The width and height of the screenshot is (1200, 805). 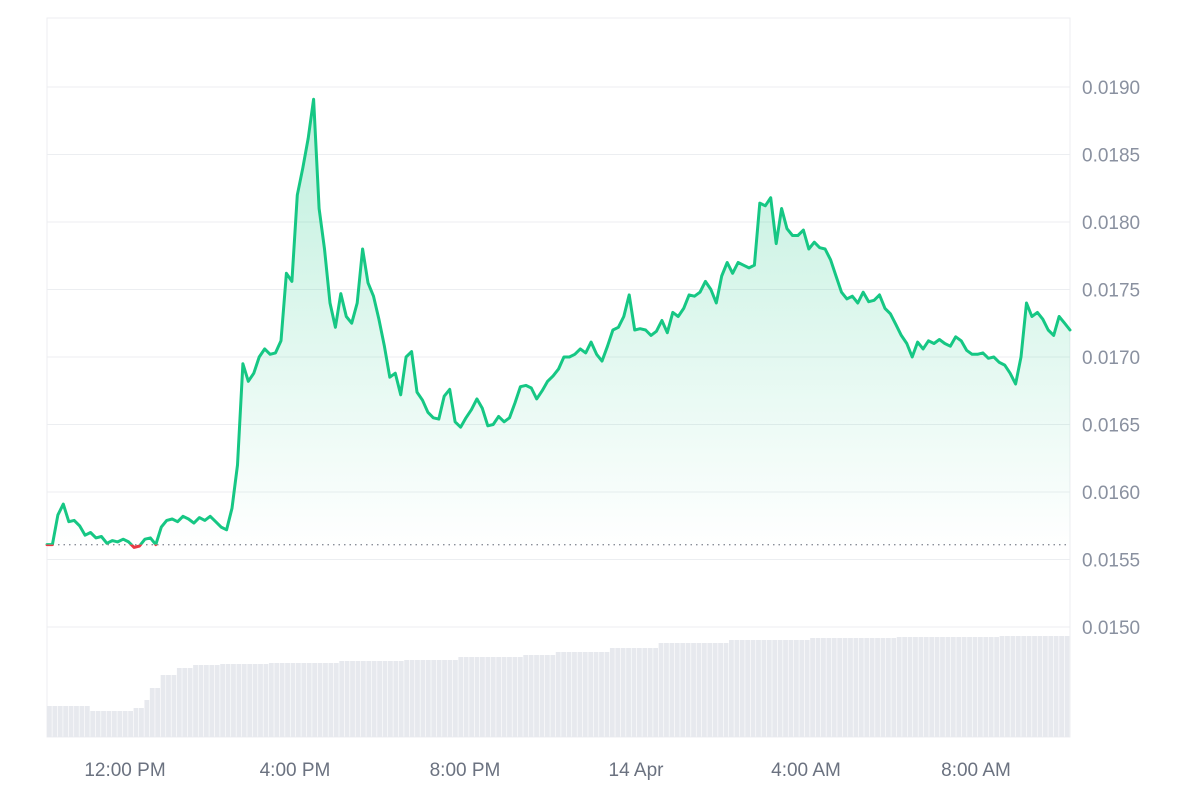 I want to click on x-tick-label: 8:00 PM, so click(x=465, y=770).